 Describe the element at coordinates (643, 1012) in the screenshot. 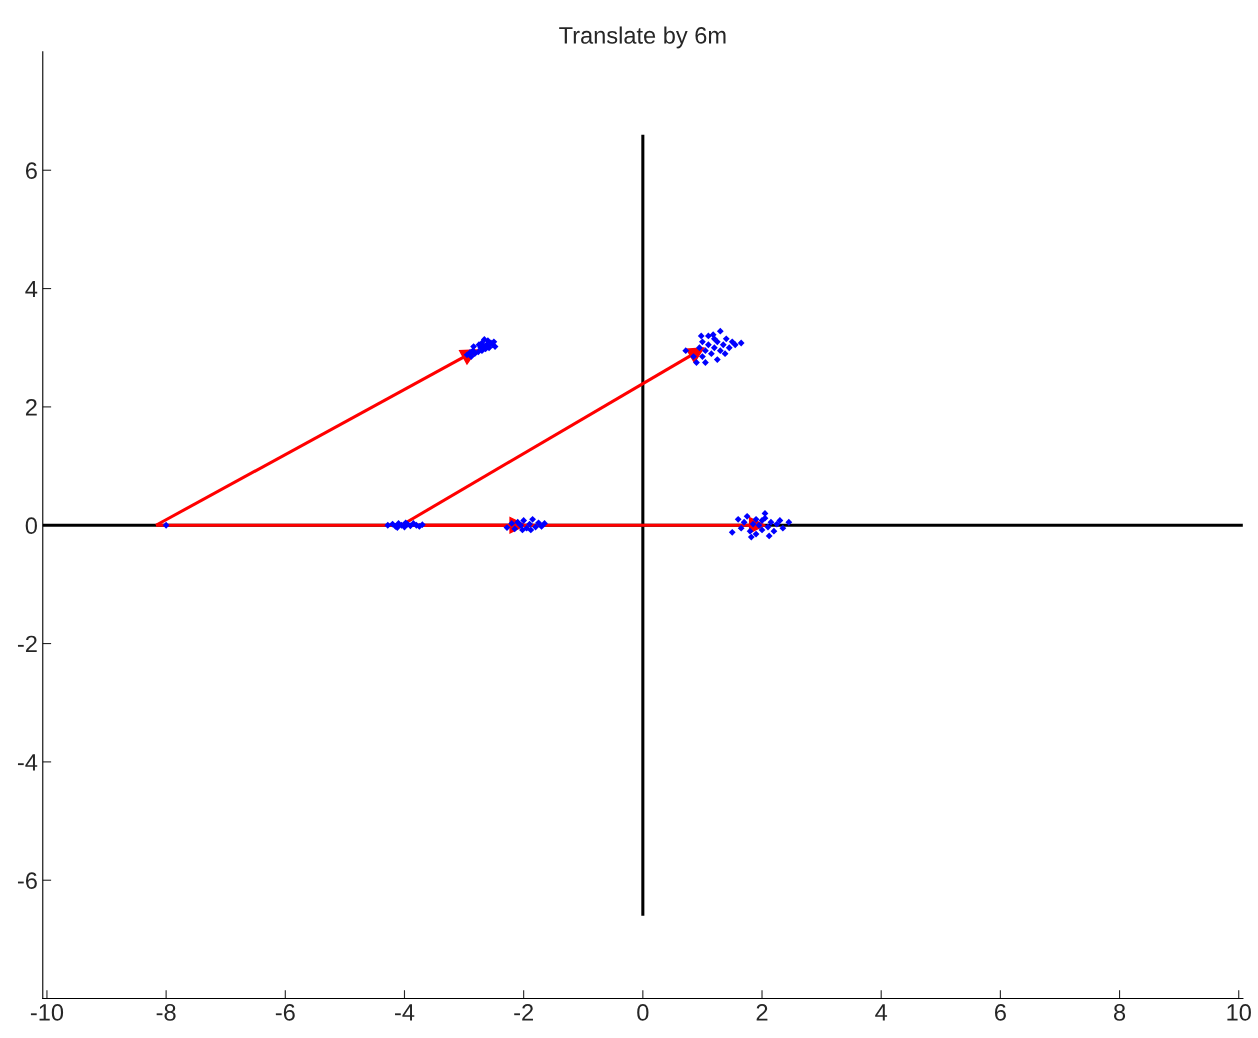

I see `x-tick-label: 0` at that location.